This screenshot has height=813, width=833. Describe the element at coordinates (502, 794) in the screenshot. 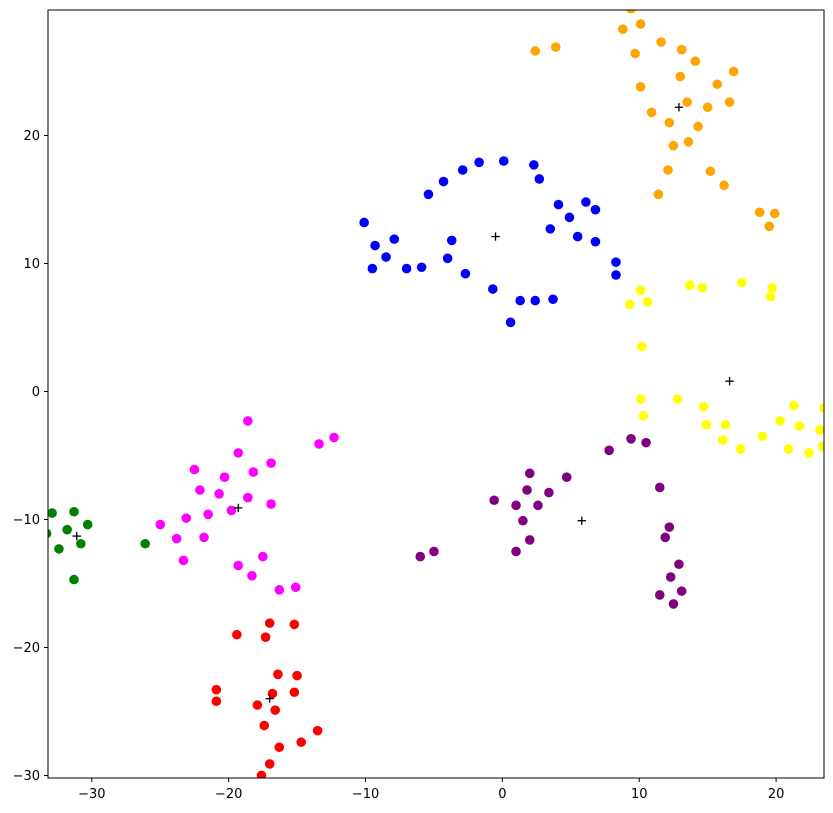

I see `x-tick-label: 0` at that location.